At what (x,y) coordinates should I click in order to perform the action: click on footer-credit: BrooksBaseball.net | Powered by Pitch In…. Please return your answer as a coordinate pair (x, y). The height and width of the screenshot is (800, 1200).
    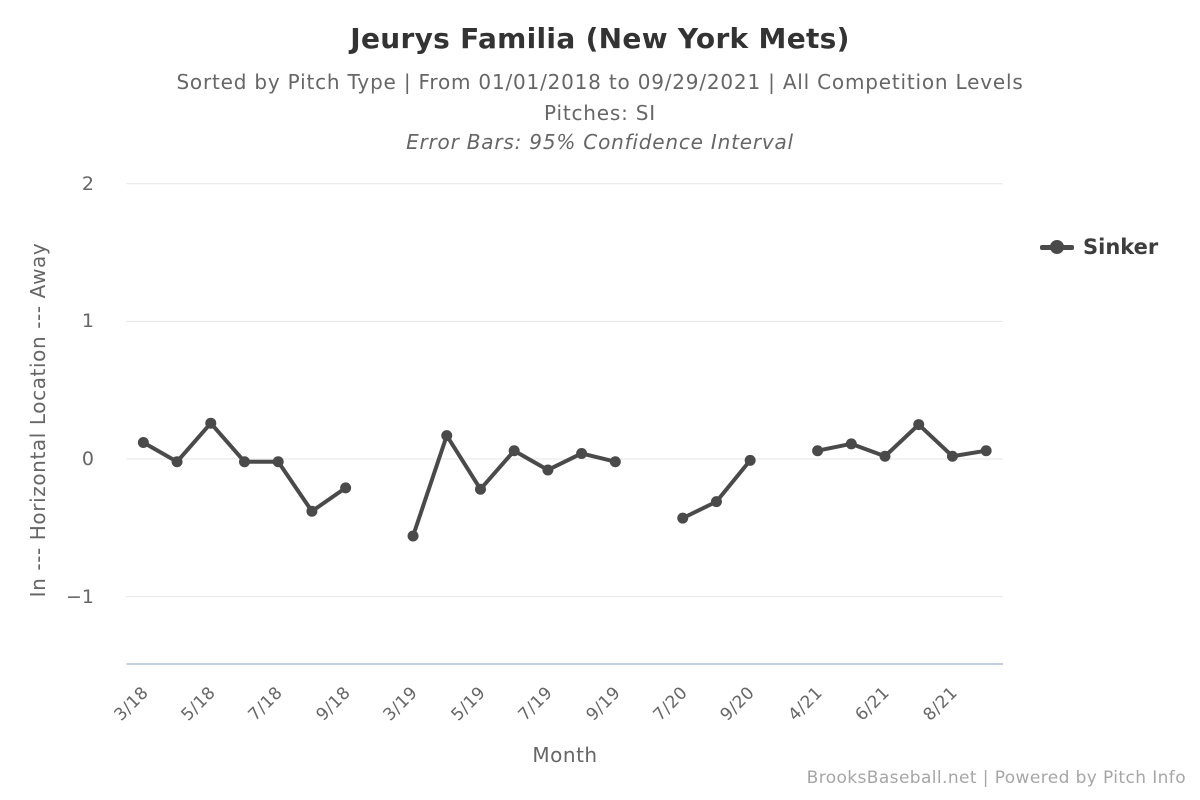
    Looking at the image, I should click on (996, 778).